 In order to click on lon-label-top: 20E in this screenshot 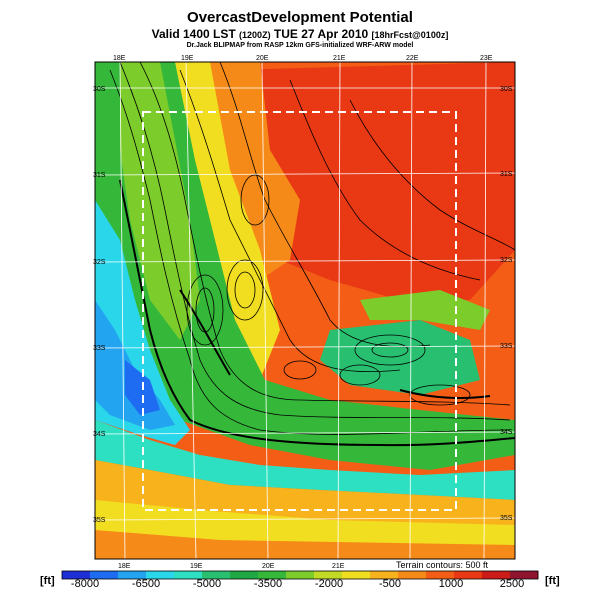, I will do `click(262, 58)`.